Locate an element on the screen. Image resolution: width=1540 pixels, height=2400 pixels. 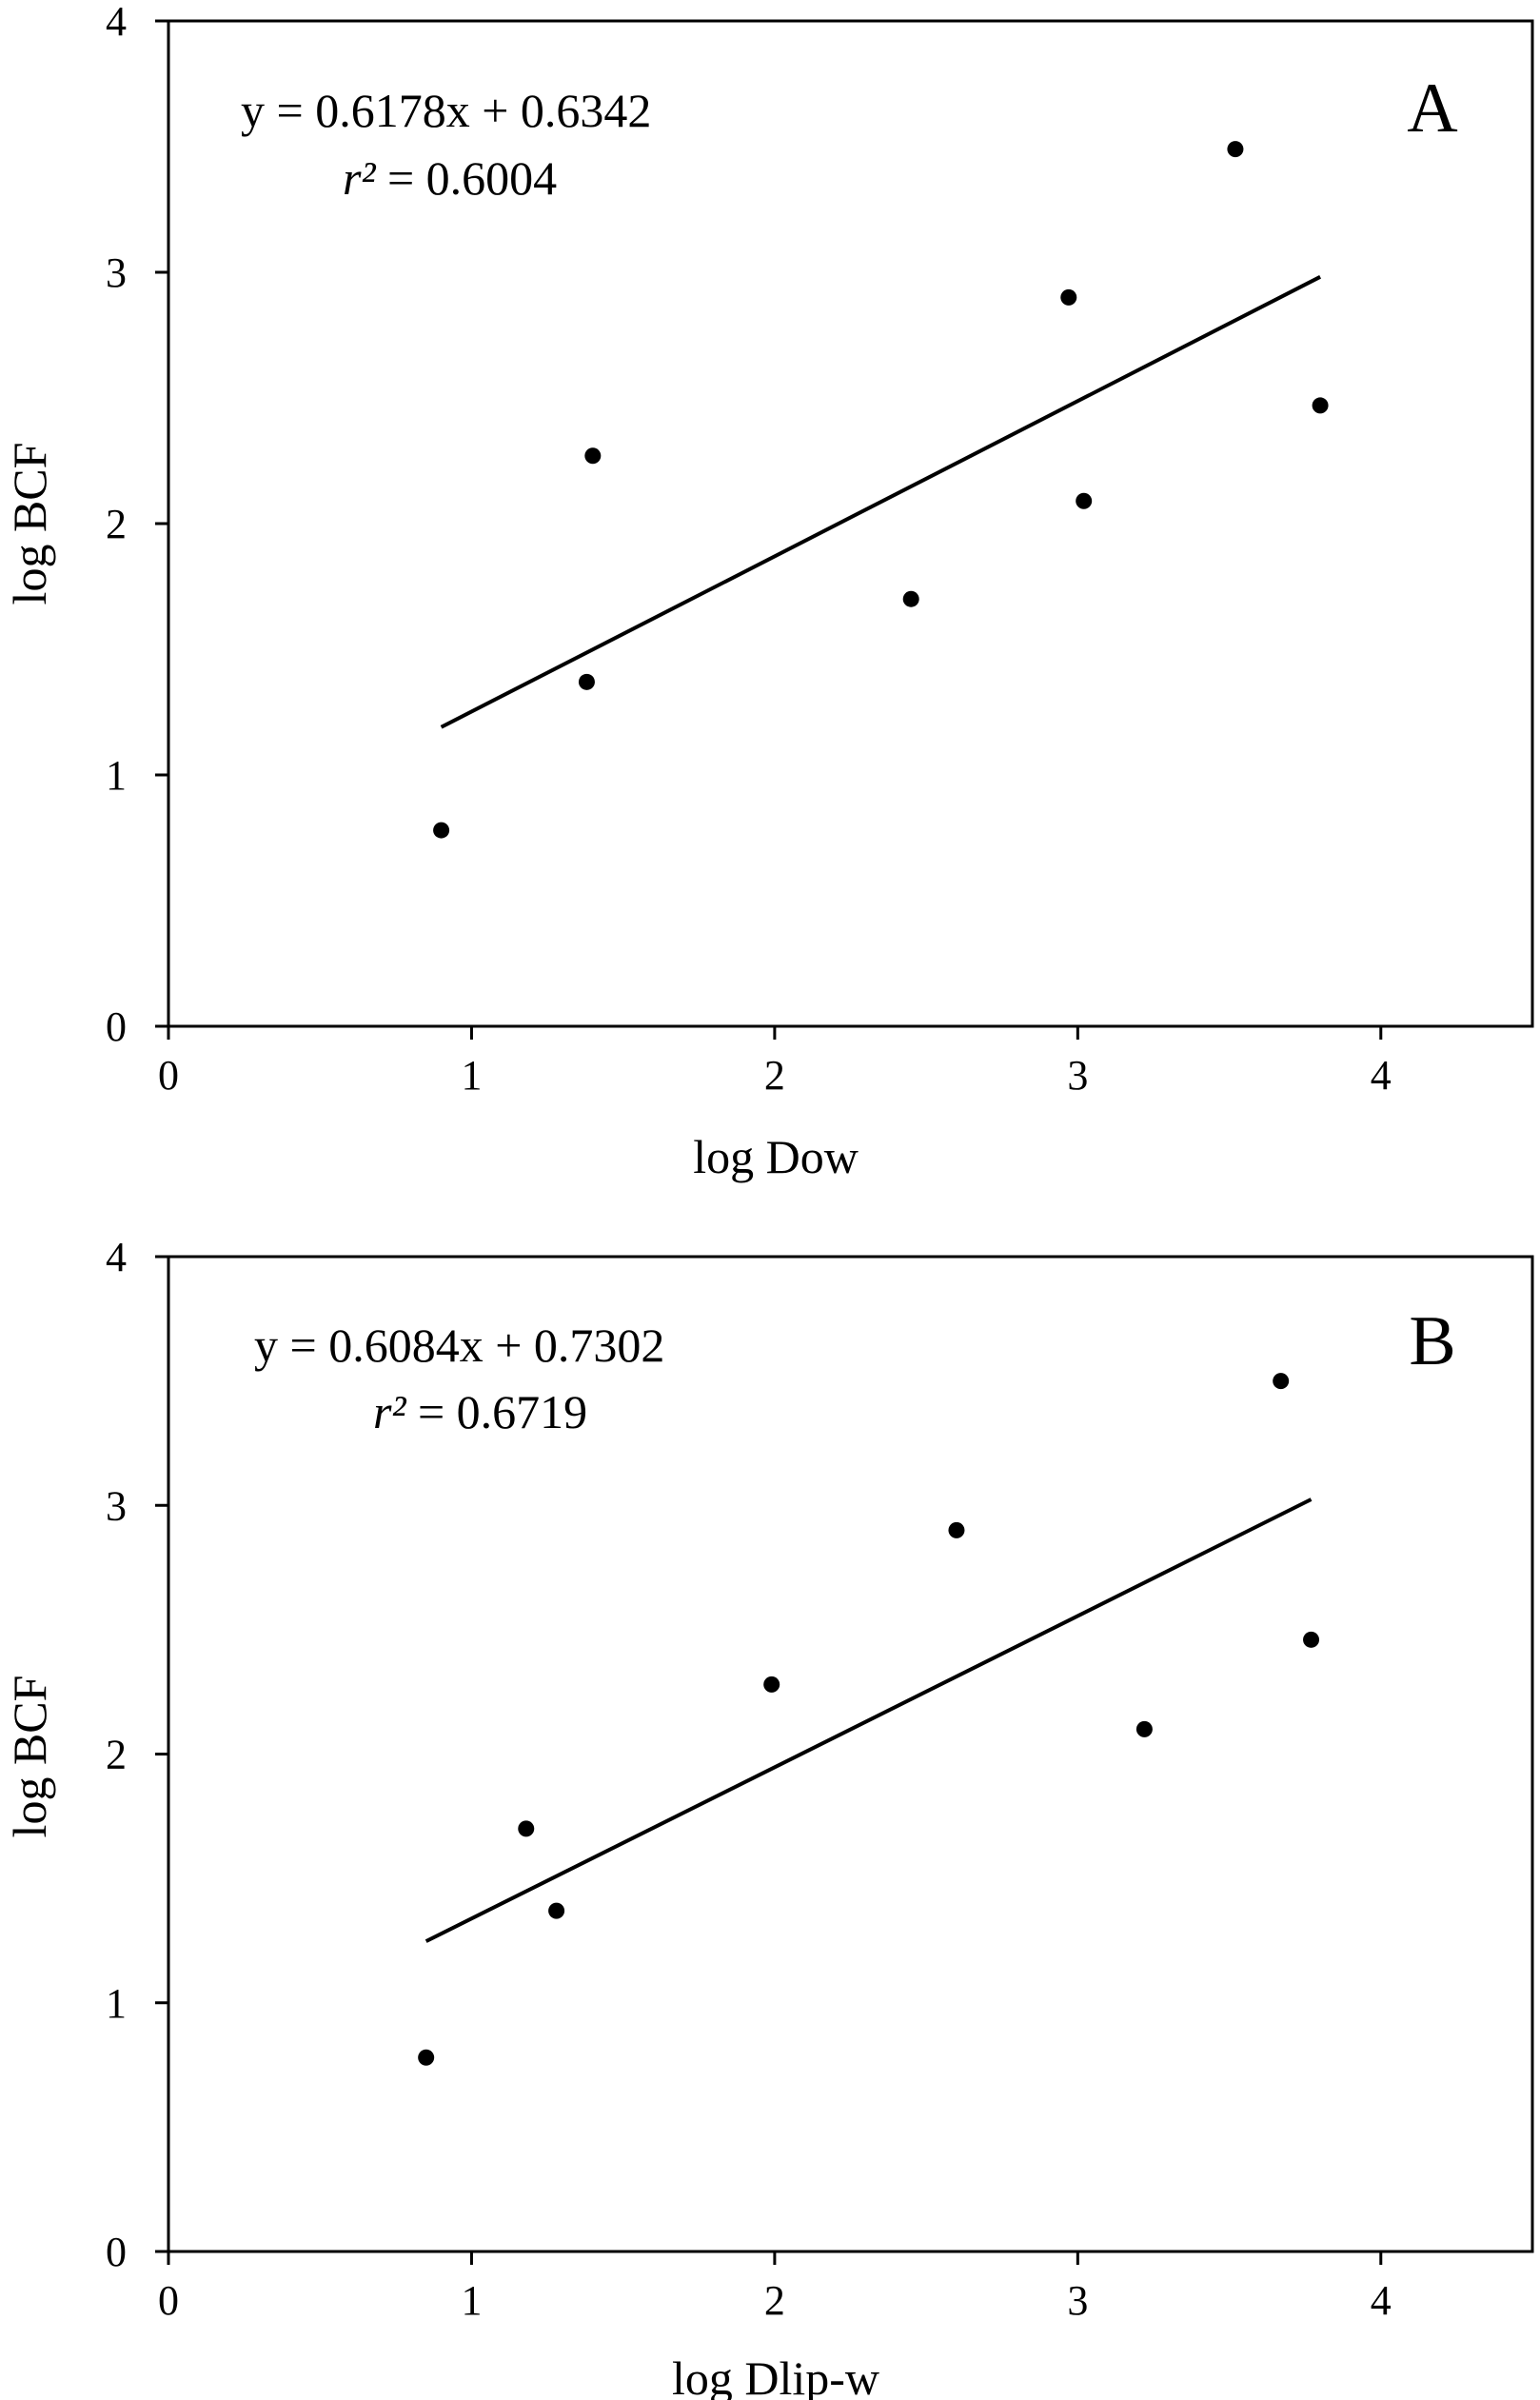
regression-equation: y = 0.6178x + 0.6342 is located at coordinates (446, 111).